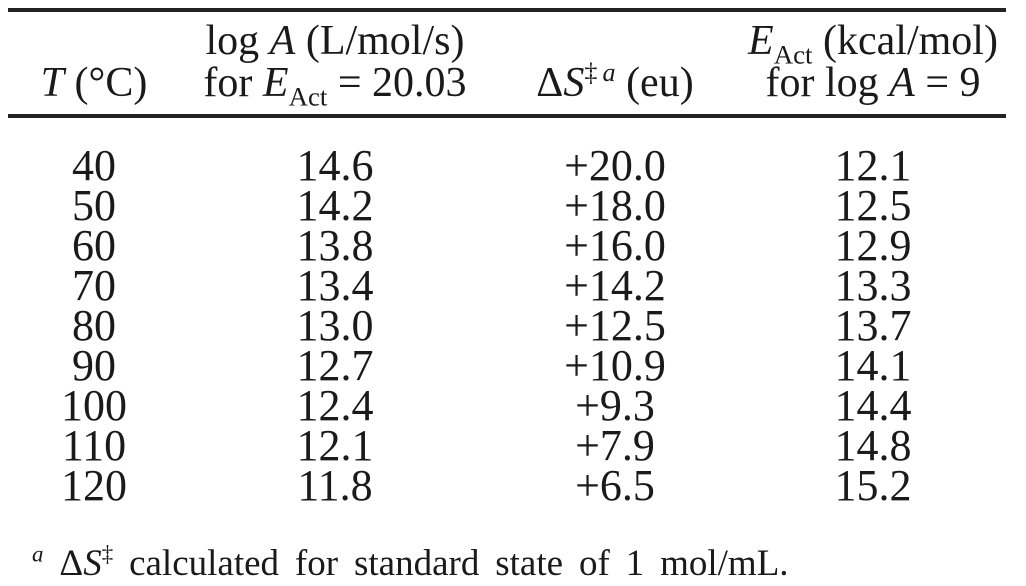 The width and height of the screenshot is (1026, 586). I want to click on header-line: for log A = 9, so click(873, 83).